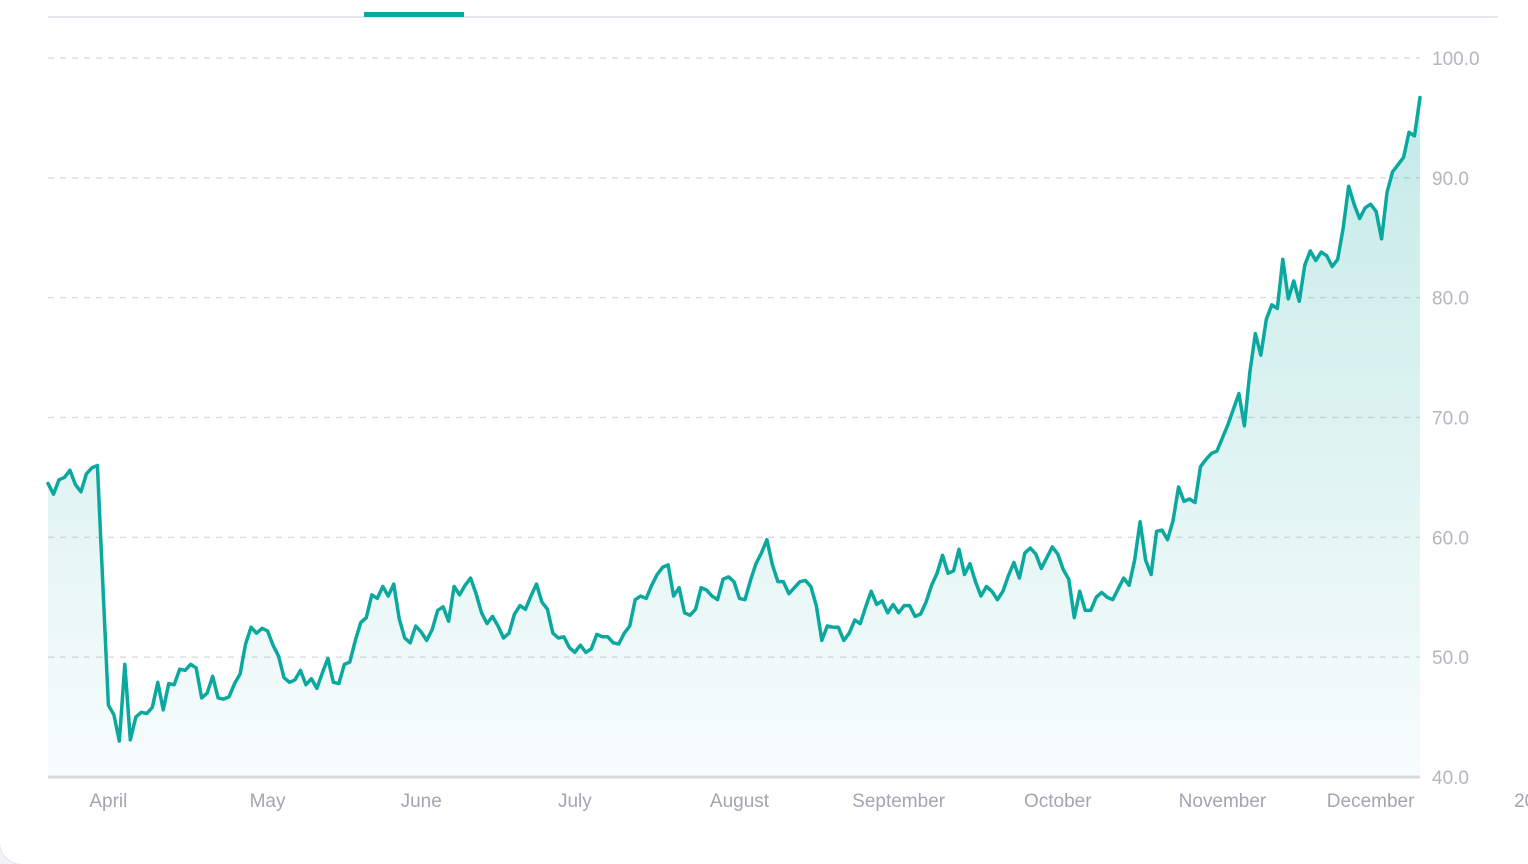  Describe the element at coordinates (1058, 801) in the screenshot. I see `x-tick-label: October` at that location.